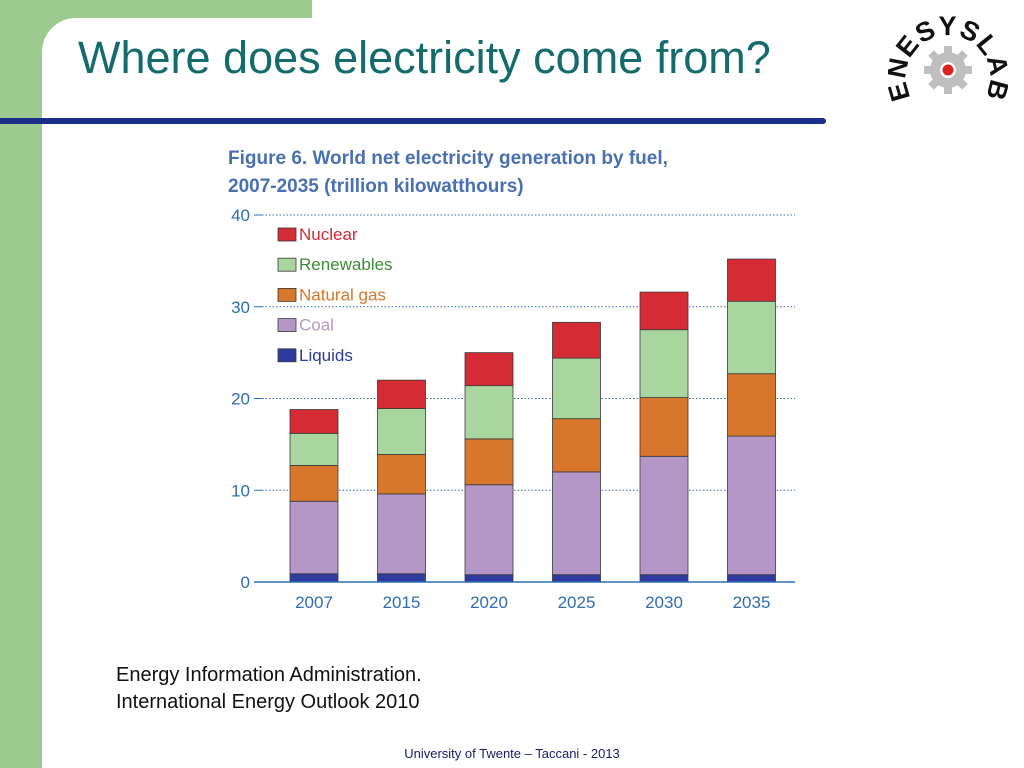 The height and width of the screenshot is (768, 1024). I want to click on x-axis-labels: 2007 2015 2020 2025 2030 2035, so click(532, 602).